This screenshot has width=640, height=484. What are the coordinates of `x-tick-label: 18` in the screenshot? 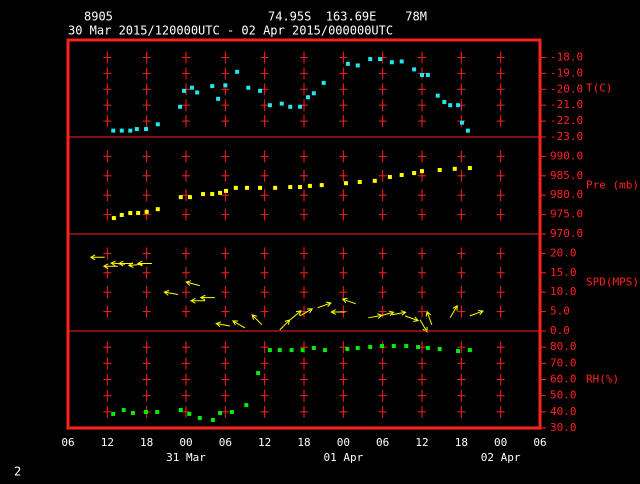 It's located at (303, 442).